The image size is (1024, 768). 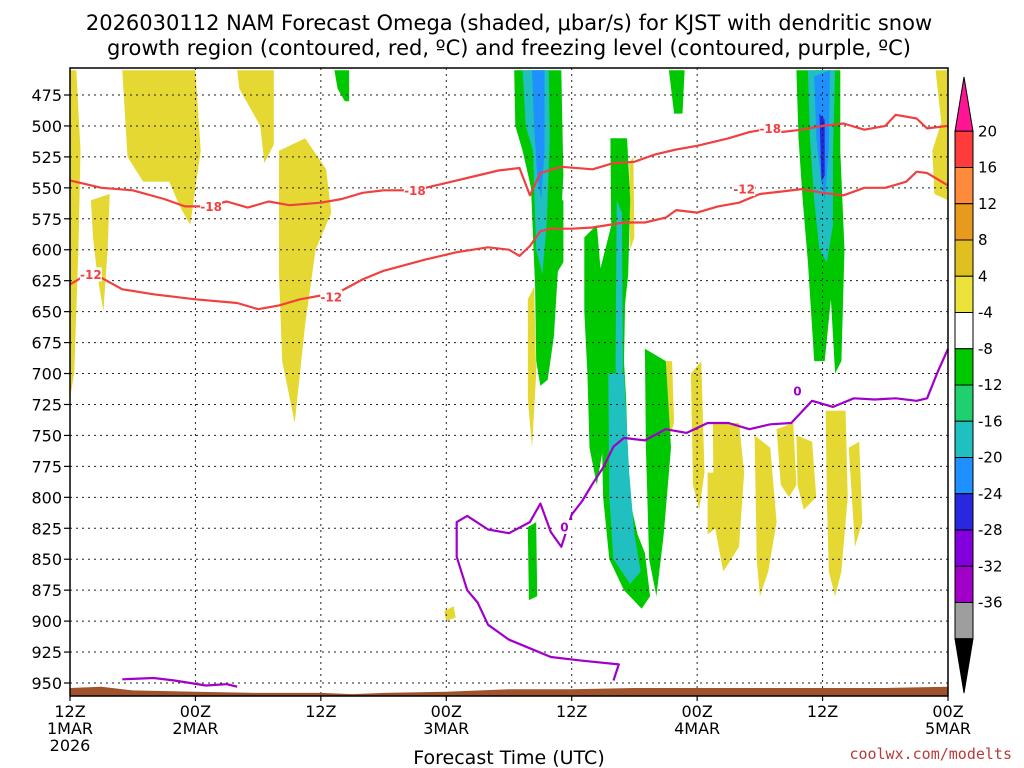 What do you see at coordinates (983, 240) in the screenshot?
I see `colorbar-label: 8` at bounding box center [983, 240].